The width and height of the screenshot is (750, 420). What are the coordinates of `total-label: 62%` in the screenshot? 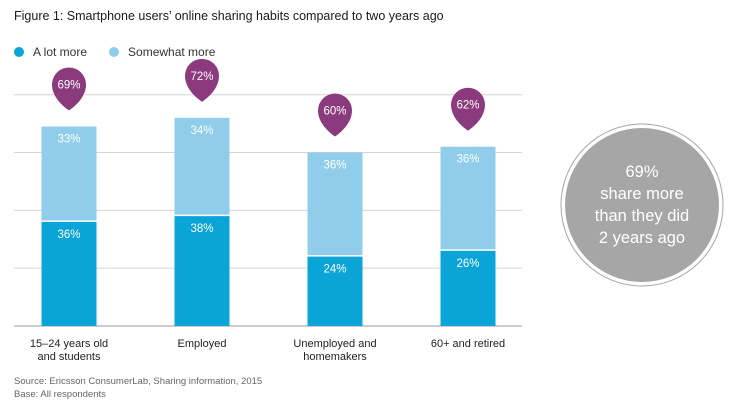 It's located at (467, 106).